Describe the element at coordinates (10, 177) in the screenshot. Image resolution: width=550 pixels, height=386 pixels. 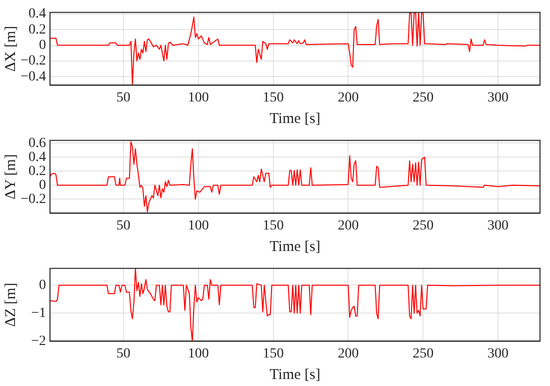
I see `y-axis-title: ΔY [m]` at that location.